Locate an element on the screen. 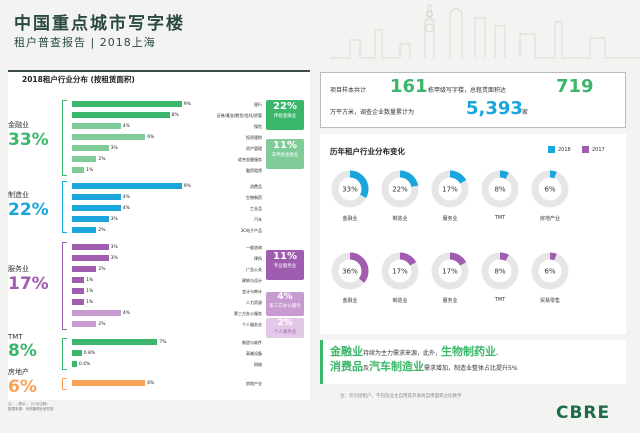 The height and width of the screenshot is (433, 640). realestate-bracket is located at coordinates (64, 384).